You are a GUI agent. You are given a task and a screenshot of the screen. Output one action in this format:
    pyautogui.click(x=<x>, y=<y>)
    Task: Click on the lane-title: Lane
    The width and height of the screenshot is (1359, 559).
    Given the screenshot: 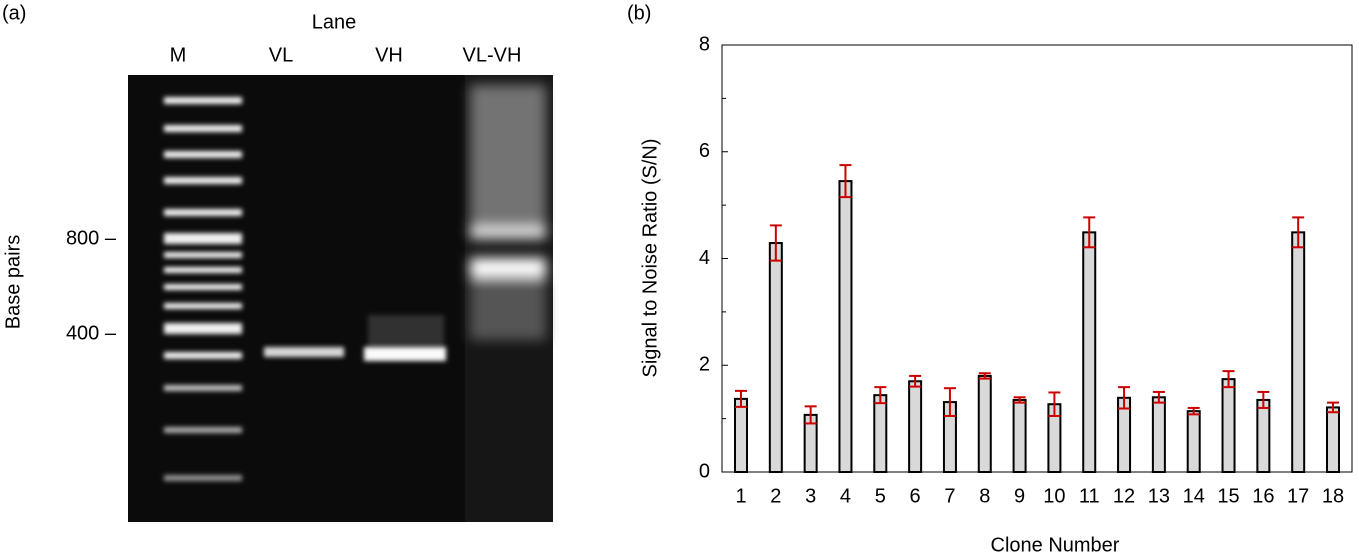 What is the action you would take?
    pyautogui.click(x=334, y=22)
    